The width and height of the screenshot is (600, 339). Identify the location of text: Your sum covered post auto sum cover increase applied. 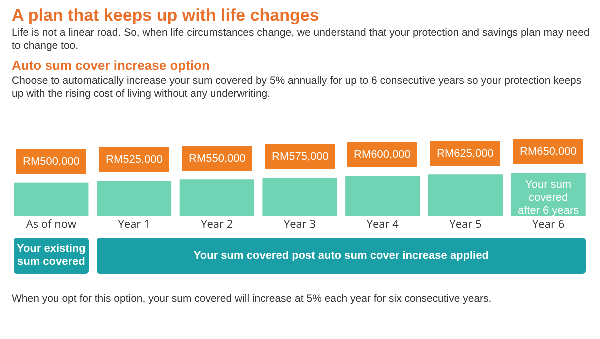
(341, 256).